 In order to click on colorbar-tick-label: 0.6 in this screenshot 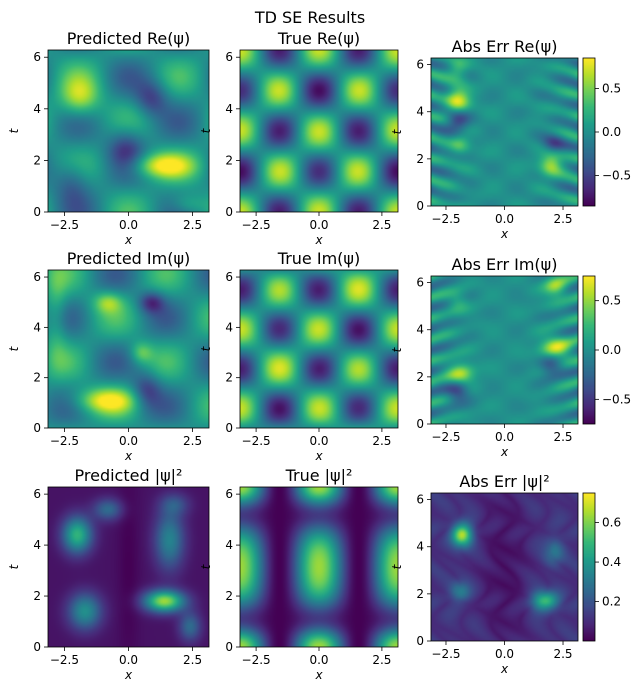, I will do `click(611, 523)`.